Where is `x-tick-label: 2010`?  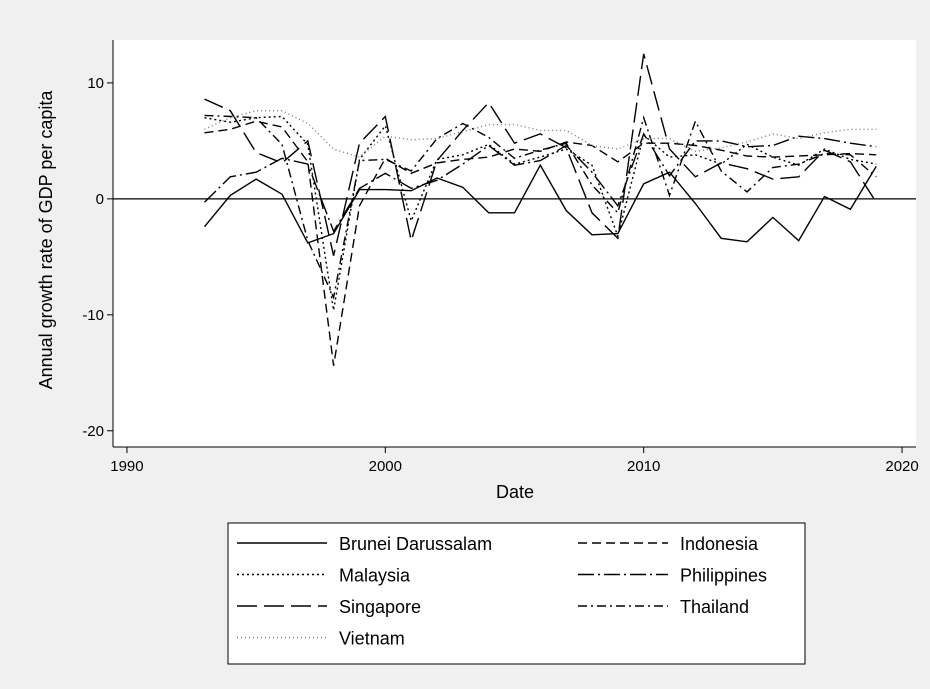 x-tick-label: 2010 is located at coordinates (643, 466).